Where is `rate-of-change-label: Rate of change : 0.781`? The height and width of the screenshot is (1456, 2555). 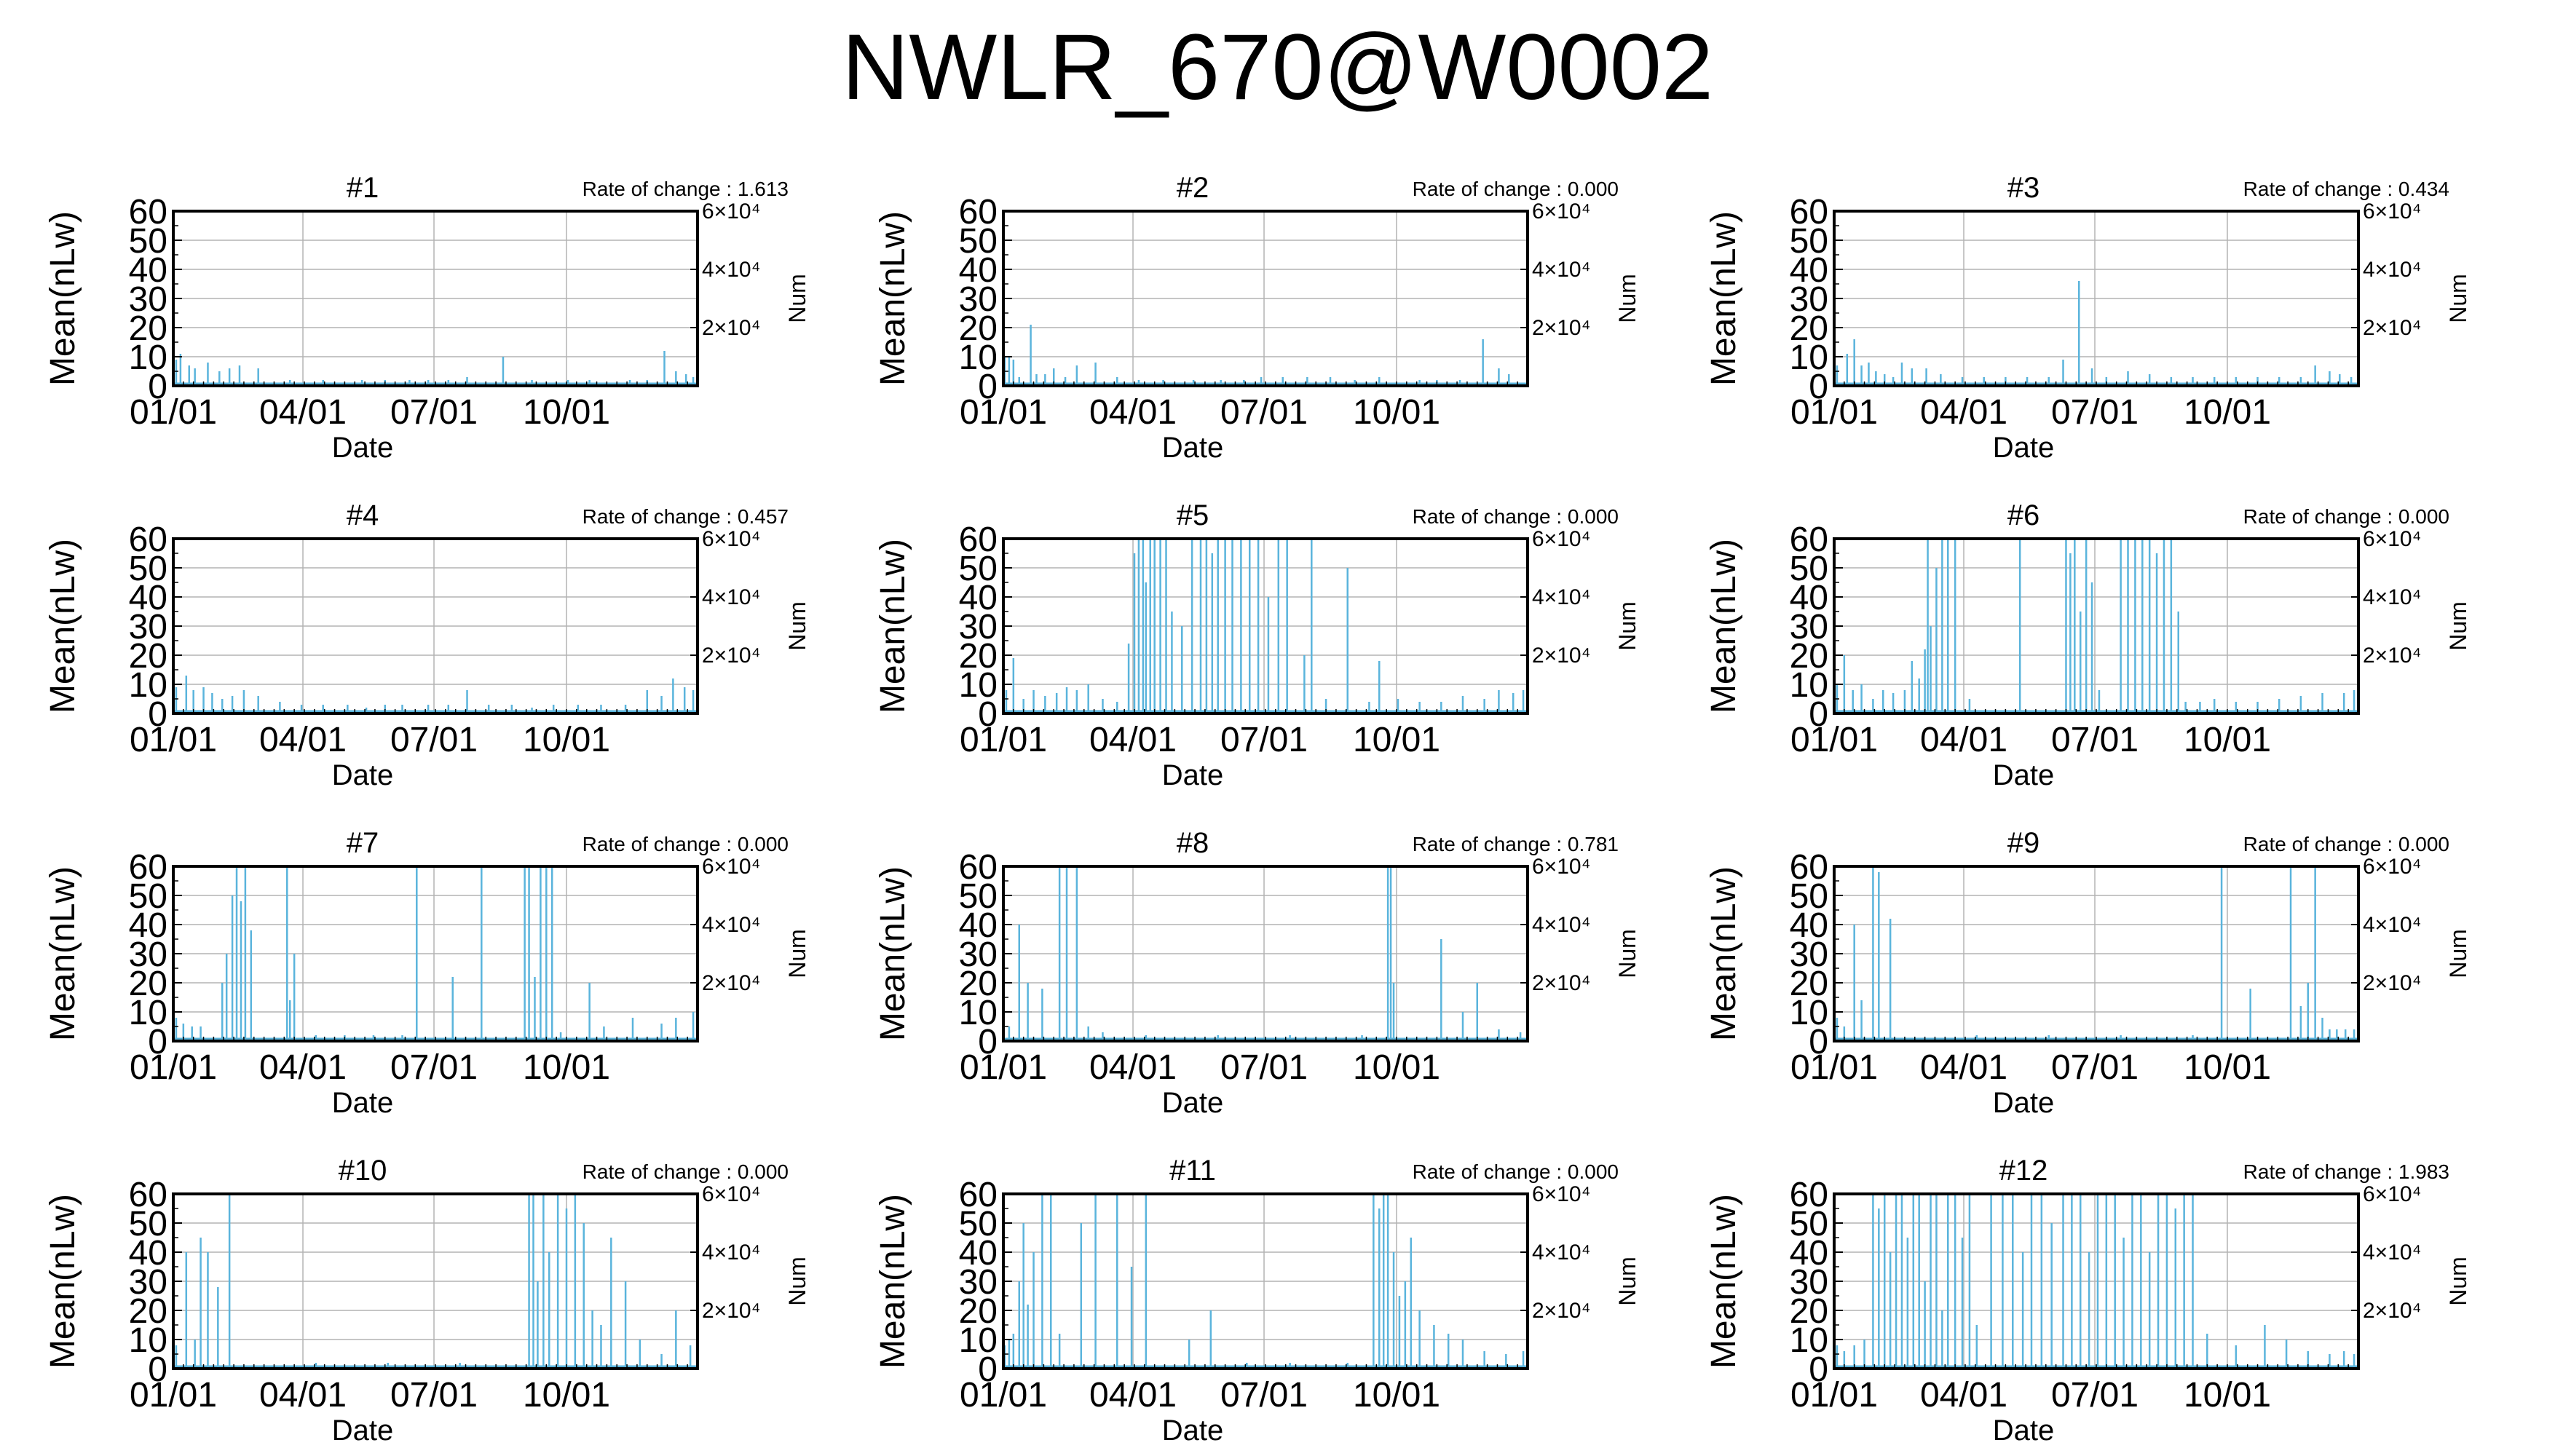
rate-of-change-label: Rate of change : 0.781 is located at coordinates (1516, 844).